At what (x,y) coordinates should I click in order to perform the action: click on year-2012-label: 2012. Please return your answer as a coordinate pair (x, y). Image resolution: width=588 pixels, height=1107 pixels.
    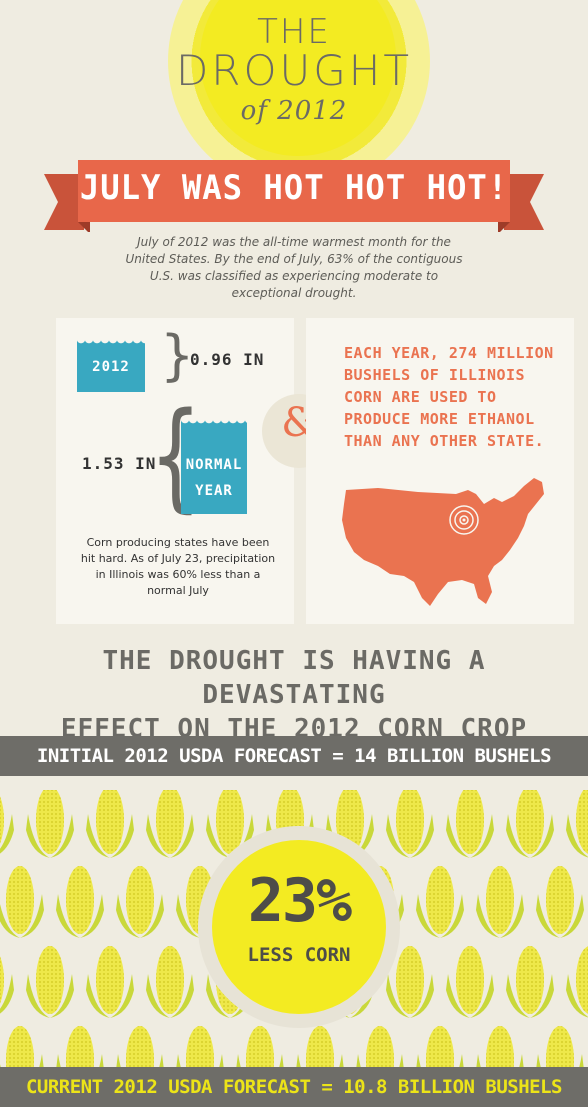
    Looking at the image, I should click on (111, 367).